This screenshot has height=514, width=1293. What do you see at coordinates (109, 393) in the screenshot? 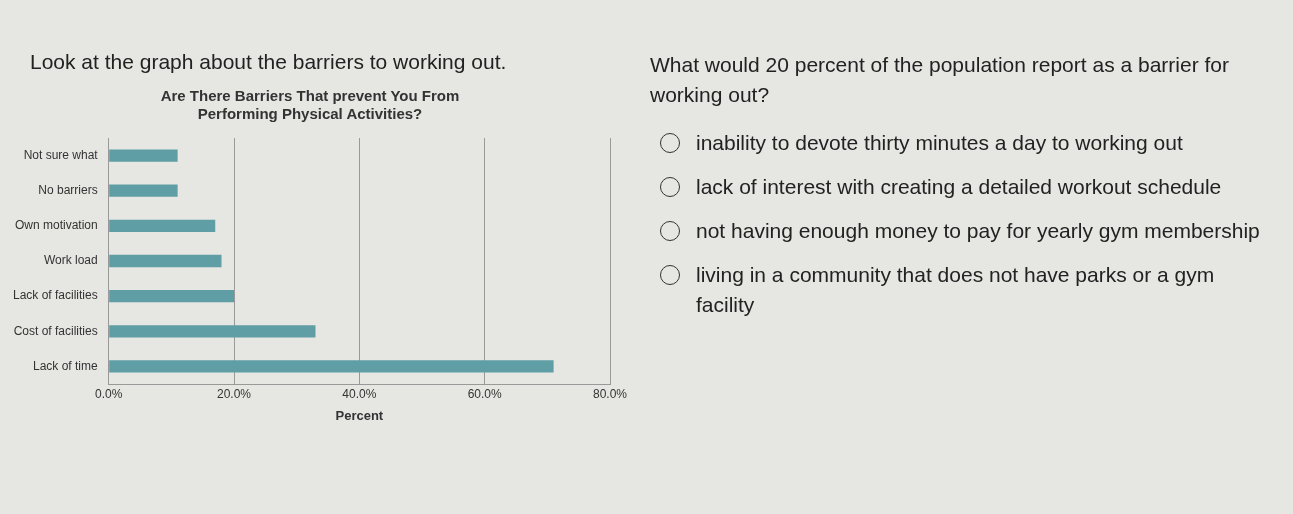
I see `x-tick-label: 0.0%` at bounding box center [109, 393].